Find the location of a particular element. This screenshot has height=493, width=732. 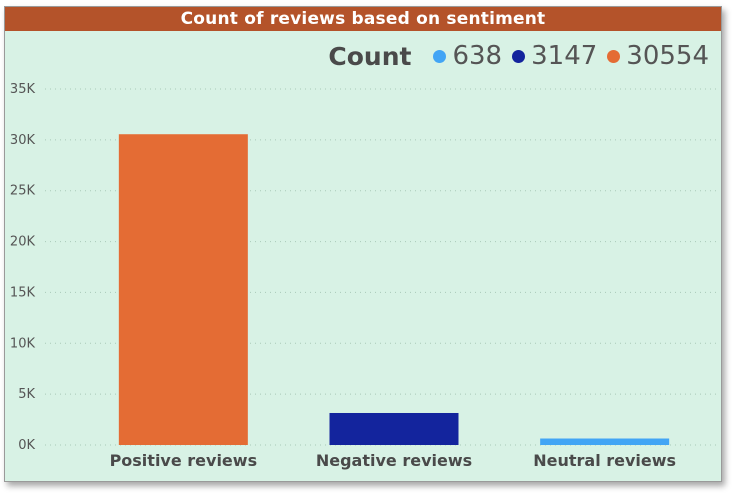

legend-title: Count is located at coordinates (370, 56).